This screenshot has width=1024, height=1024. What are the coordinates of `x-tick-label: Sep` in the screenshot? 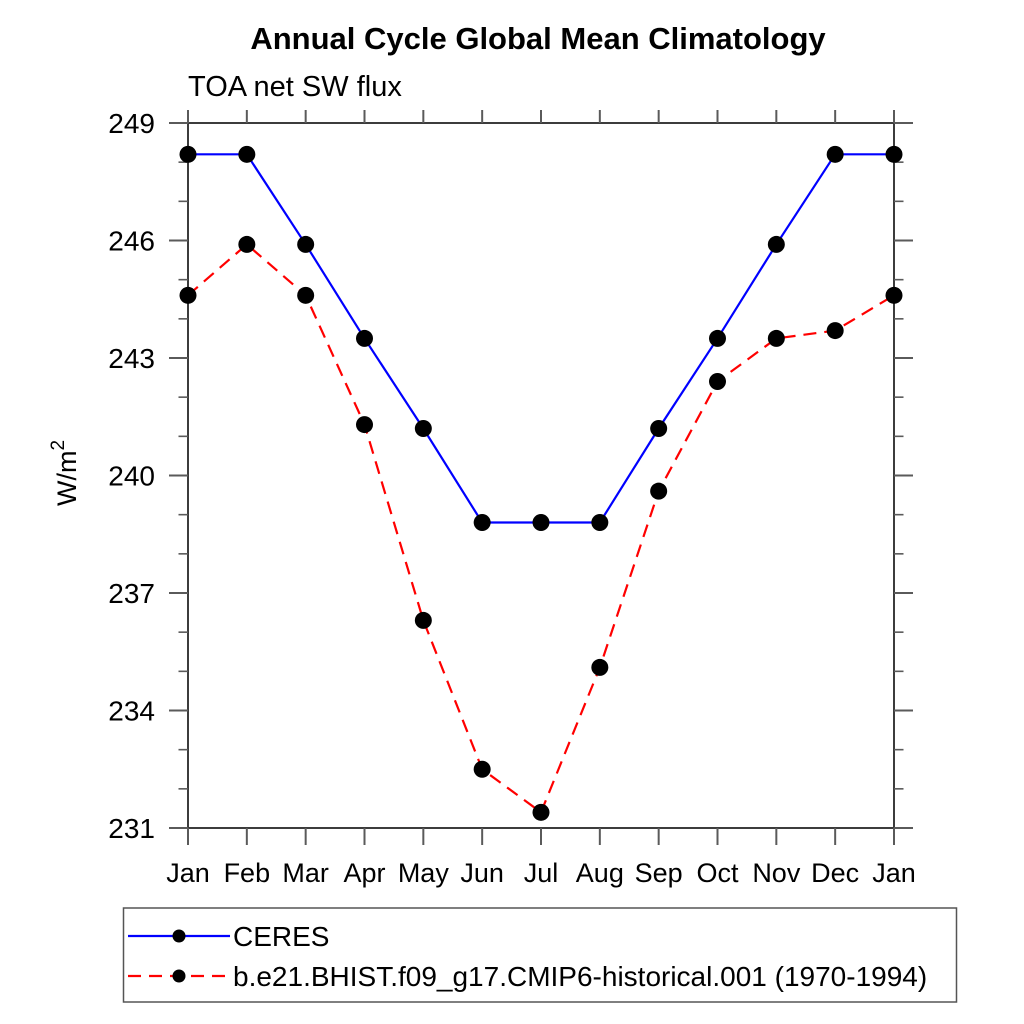 It's located at (659, 873).